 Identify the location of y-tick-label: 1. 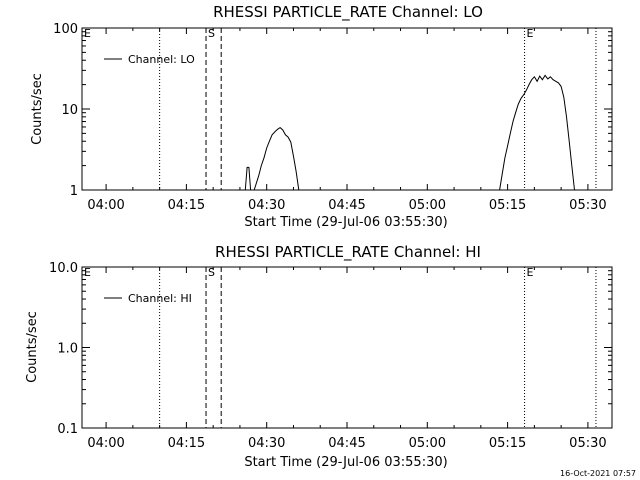
(74, 191).